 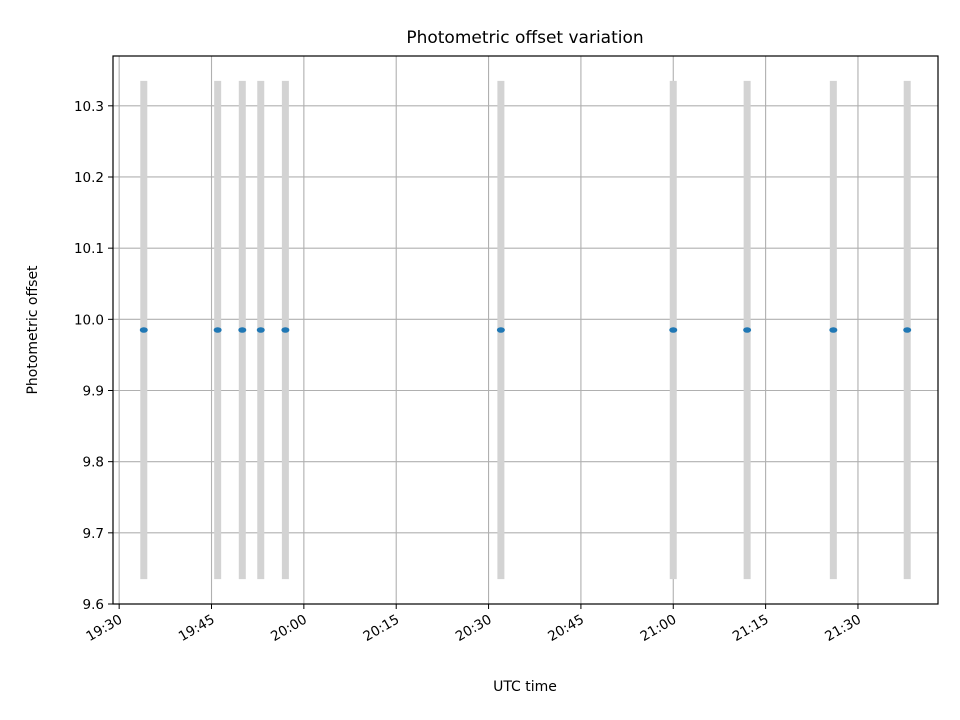 What do you see at coordinates (33, 330) in the screenshot?
I see `y-axis-label: Photometric offset` at bounding box center [33, 330].